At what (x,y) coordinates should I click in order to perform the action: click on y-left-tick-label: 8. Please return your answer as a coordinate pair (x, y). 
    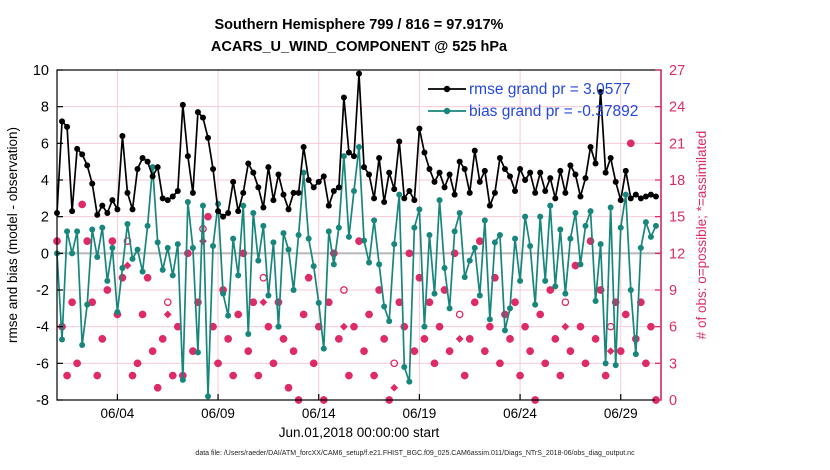
    Looking at the image, I should click on (45, 108).